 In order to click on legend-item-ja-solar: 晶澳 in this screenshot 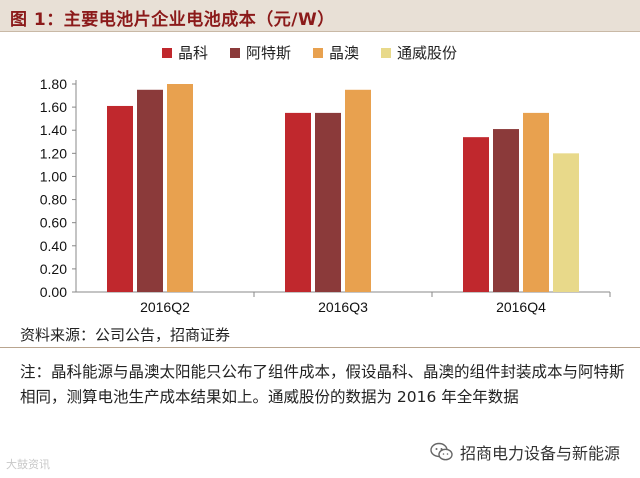, I will do `click(336, 52)`.